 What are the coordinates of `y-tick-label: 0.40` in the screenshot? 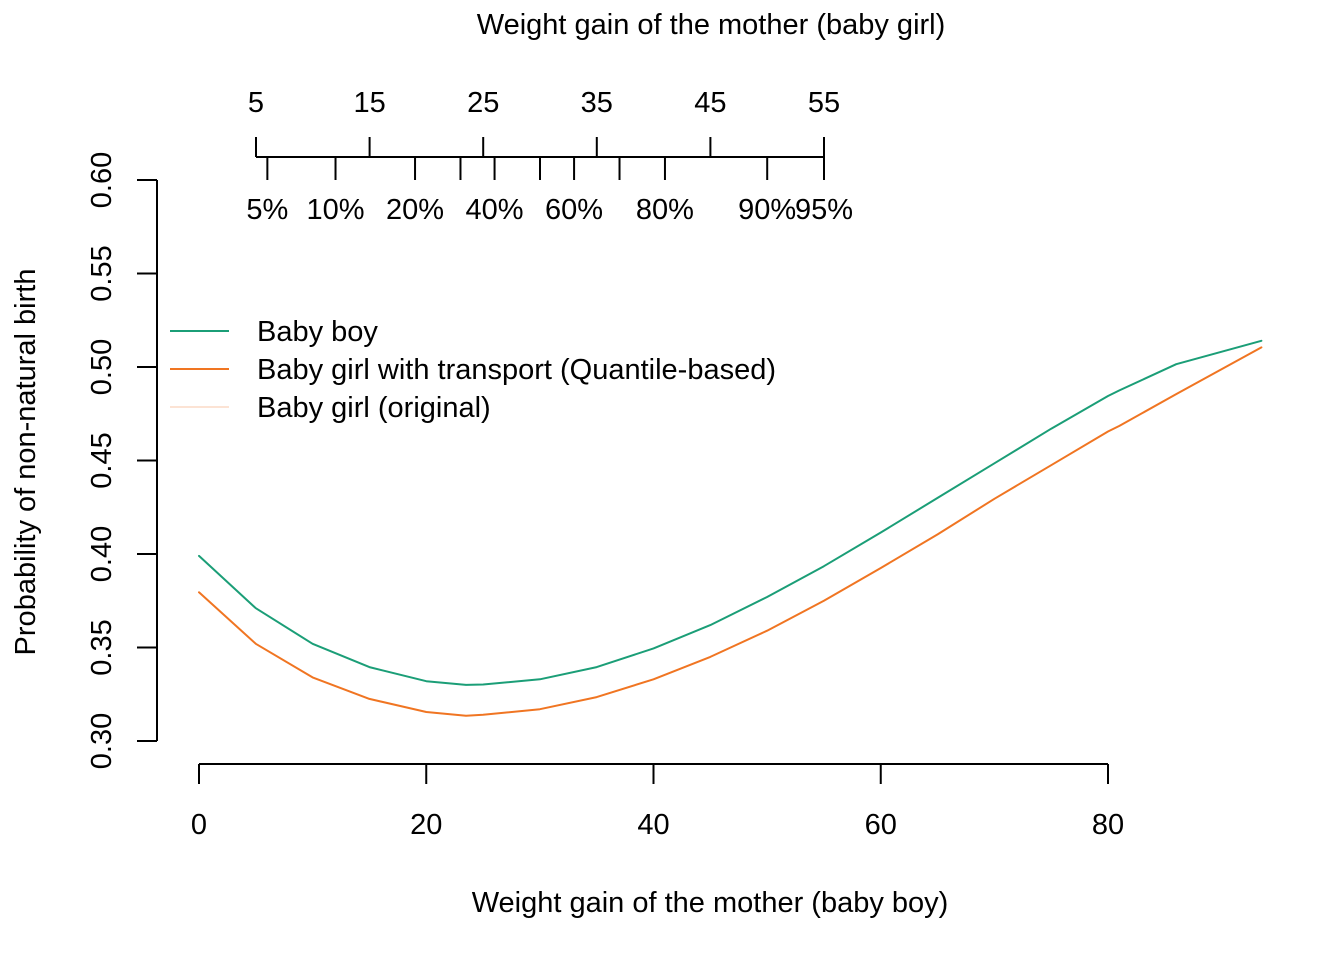 It's located at (102, 554).